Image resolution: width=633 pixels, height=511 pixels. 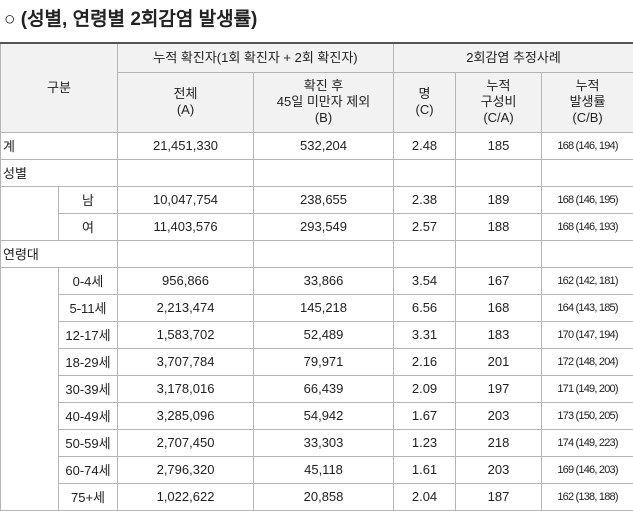 What do you see at coordinates (499, 442) in the screenshot?
I see `cell: 218` at bounding box center [499, 442].